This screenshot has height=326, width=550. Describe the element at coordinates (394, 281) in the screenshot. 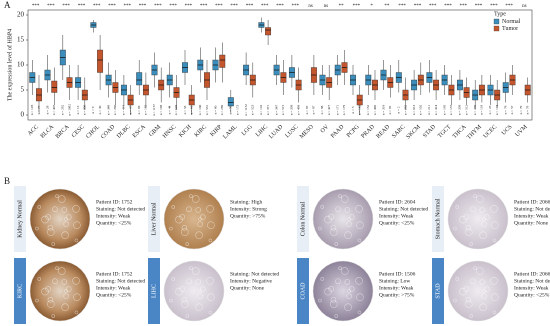

I see `ihc-info: Staining: Low` at that location.